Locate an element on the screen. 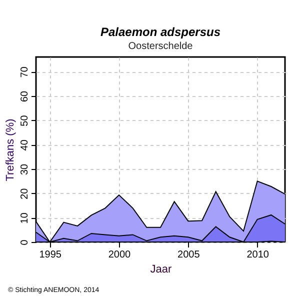  y-tick-label: 20 is located at coordinates (25, 194).